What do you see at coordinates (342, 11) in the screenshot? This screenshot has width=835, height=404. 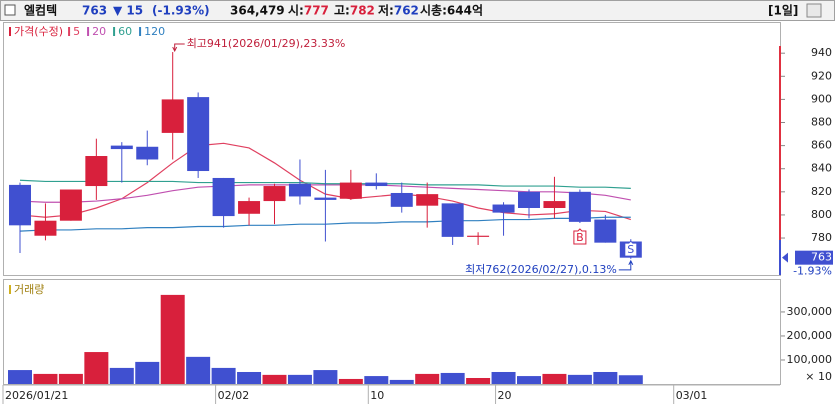 I see `header-label: 고:` at bounding box center [342, 11].